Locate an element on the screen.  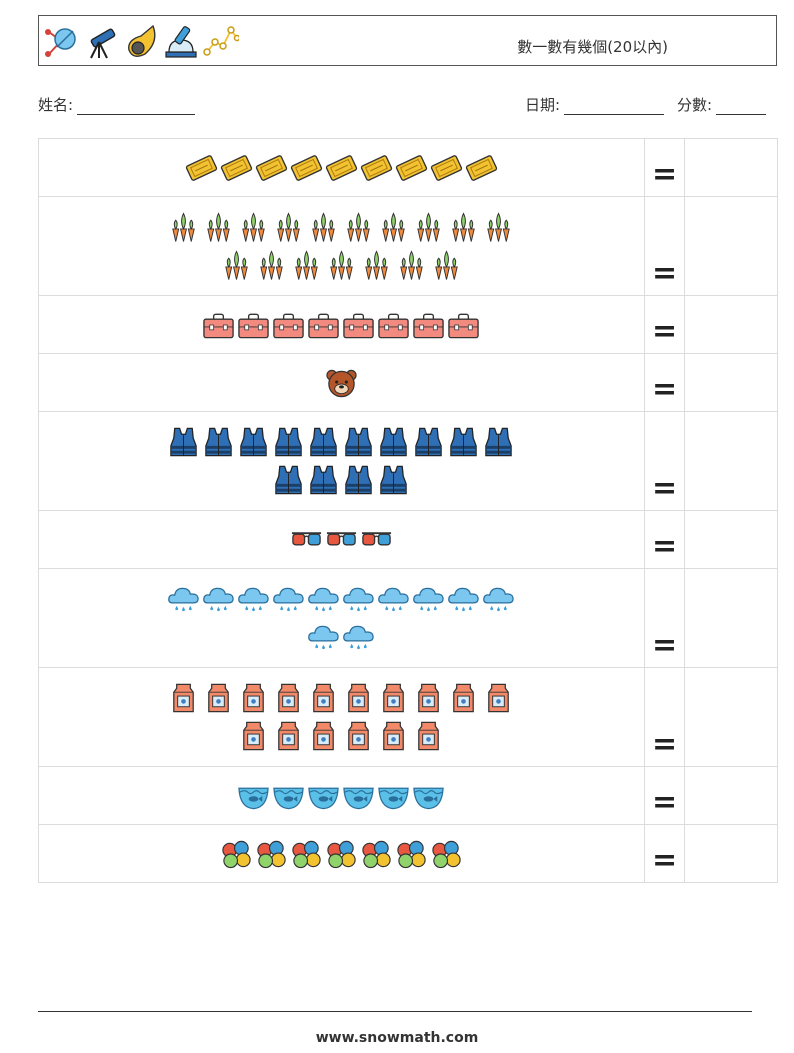
name-field: 姓名: is located at coordinates (117, 104).